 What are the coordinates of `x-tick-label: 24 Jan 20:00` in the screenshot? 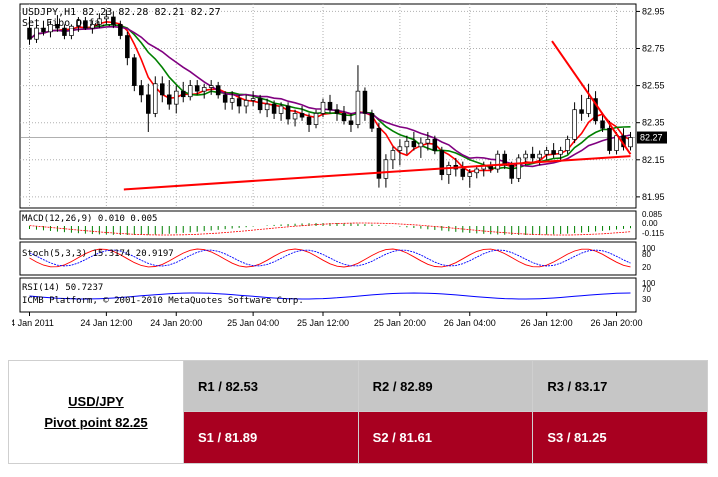 It's located at (176, 323).